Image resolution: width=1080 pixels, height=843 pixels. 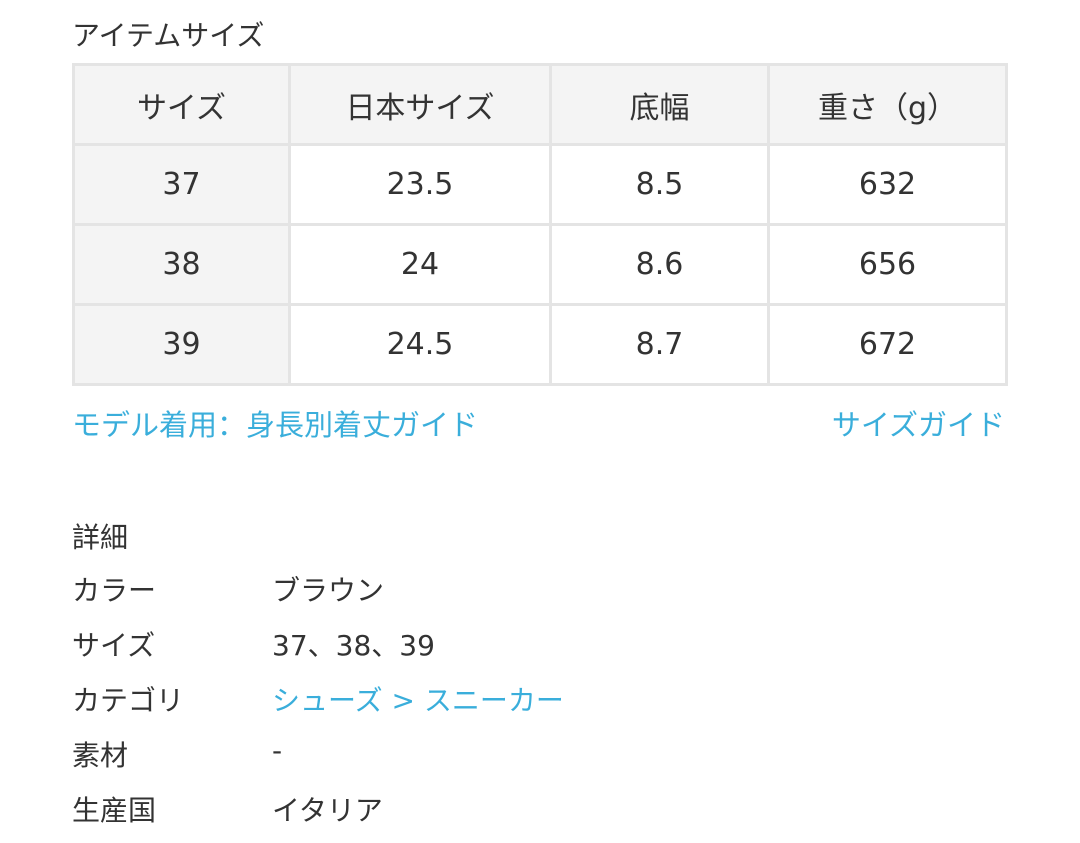 I want to click on table-row: 37 23.5 8.5 632, so click(x=540, y=184).